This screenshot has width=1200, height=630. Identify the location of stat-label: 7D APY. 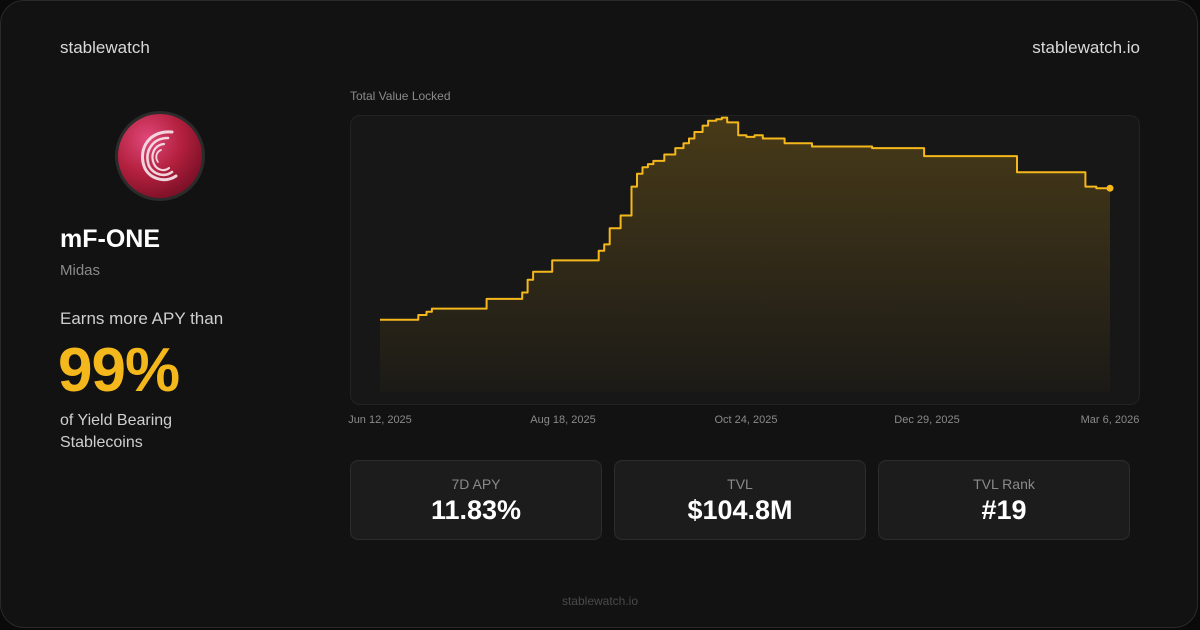
(476, 484).